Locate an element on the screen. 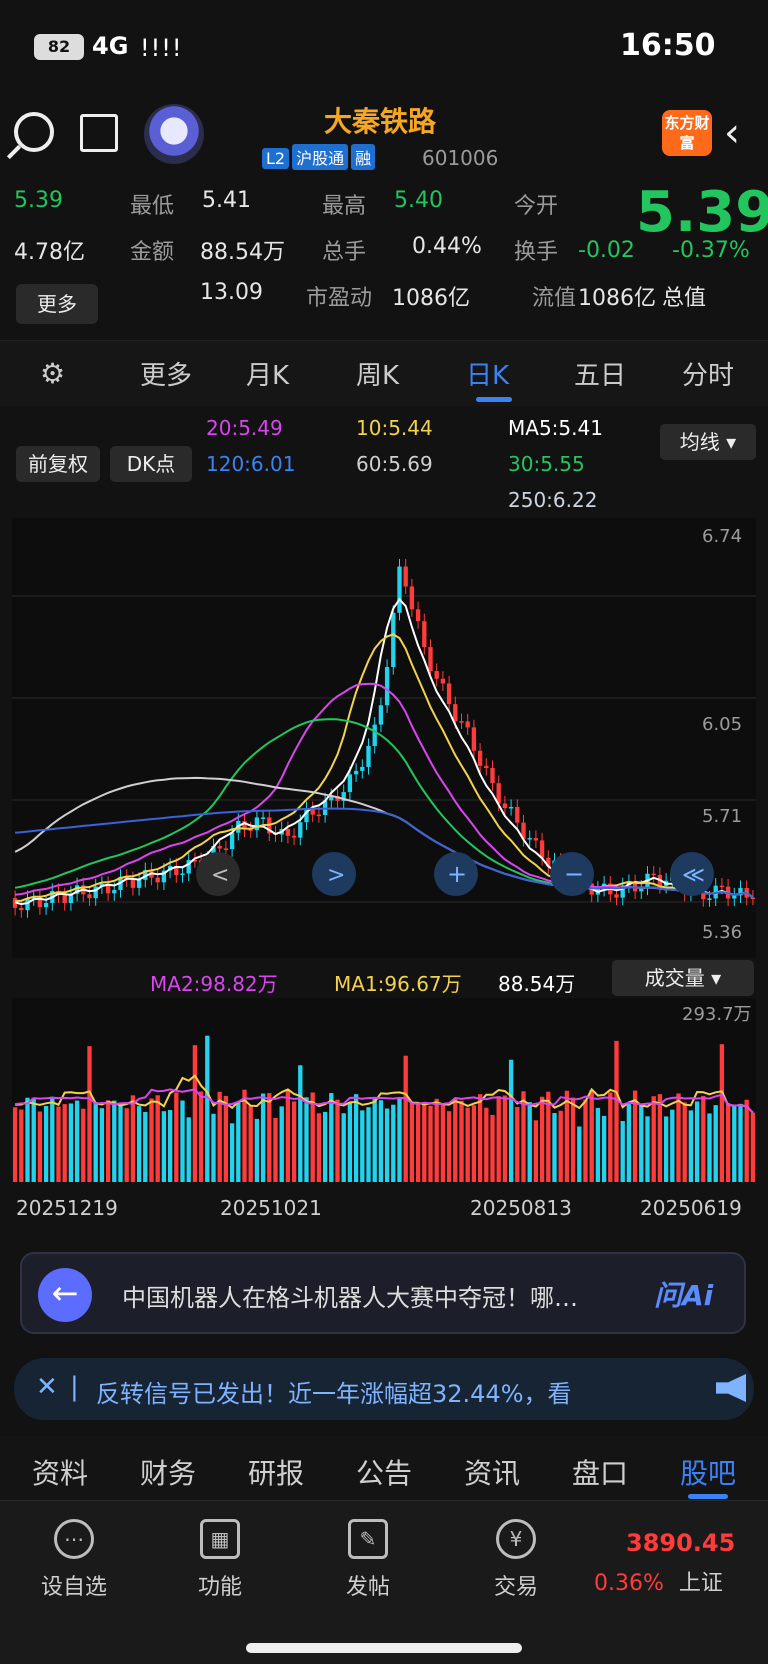 This screenshot has width=768, height=1664. clock: 16:50 is located at coordinates (668, 45).